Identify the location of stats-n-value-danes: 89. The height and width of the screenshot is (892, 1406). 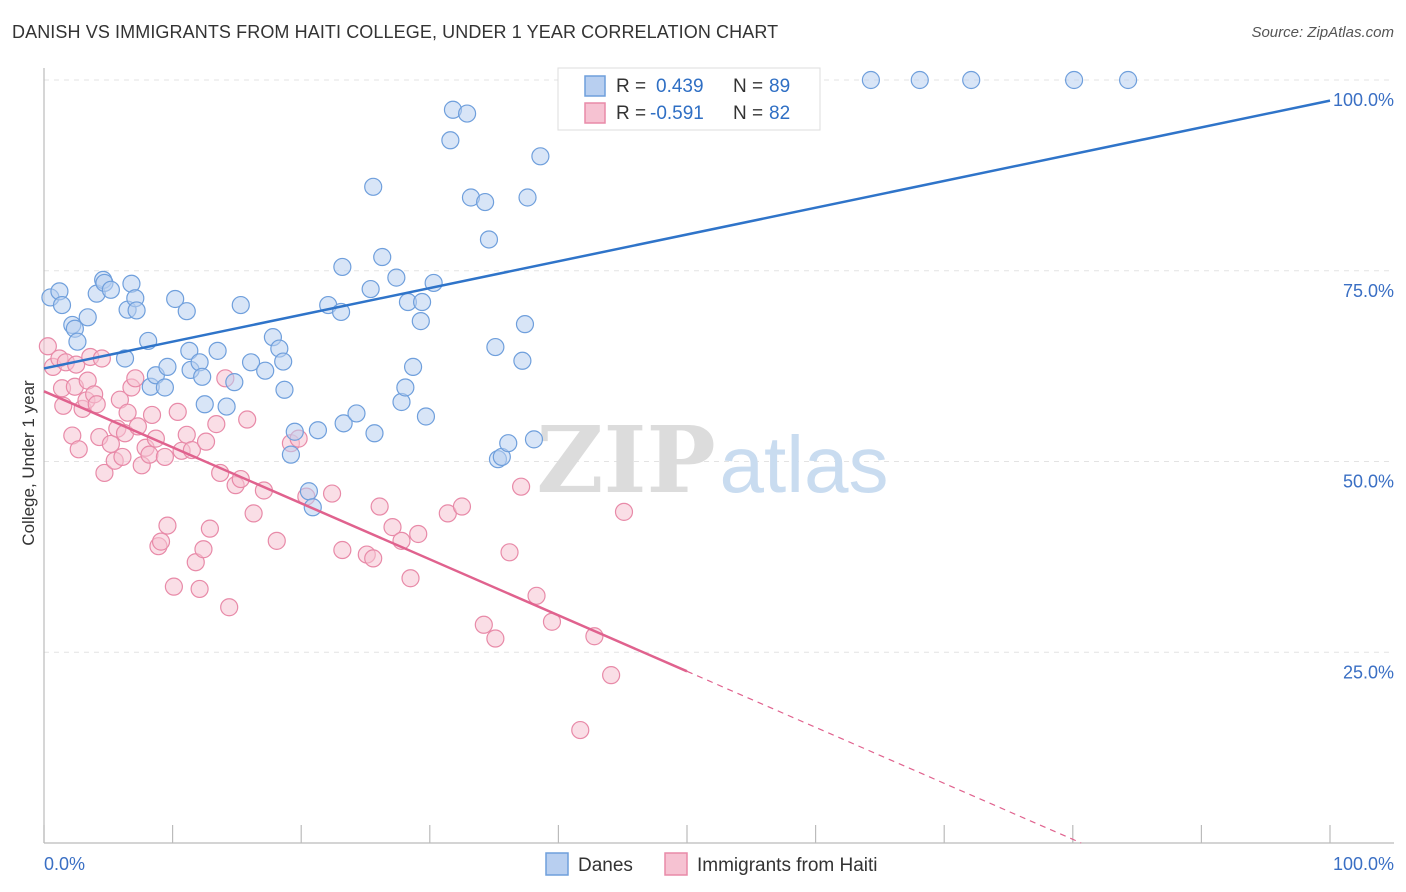
(779, 86).